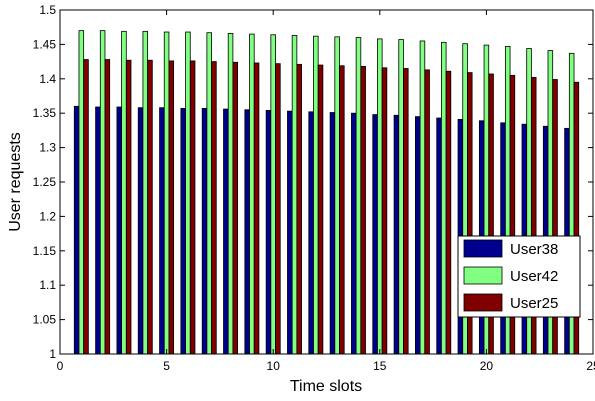 The width and height of the screenshot is (595, 401). Describe the element at coordinates (45, 44) in the screenshot. I see `y-tick-label: 1.45` at that location.